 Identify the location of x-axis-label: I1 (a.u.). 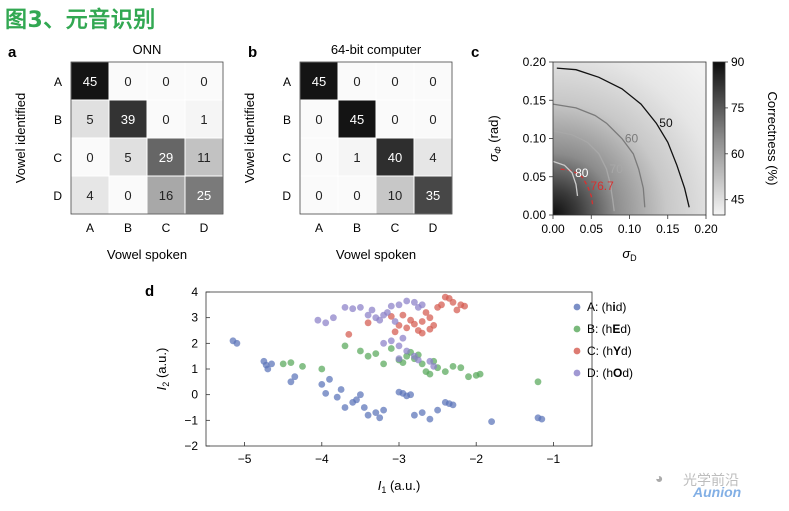
(399, 486).